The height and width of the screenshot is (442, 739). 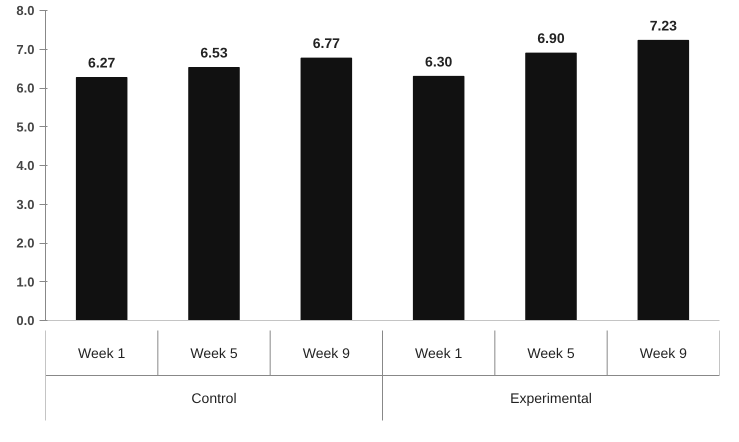 What do you see at coordinates (25, 10) in the screenshot?
I see `y-tick-label: 8.0` at bounding box center [25, 10].